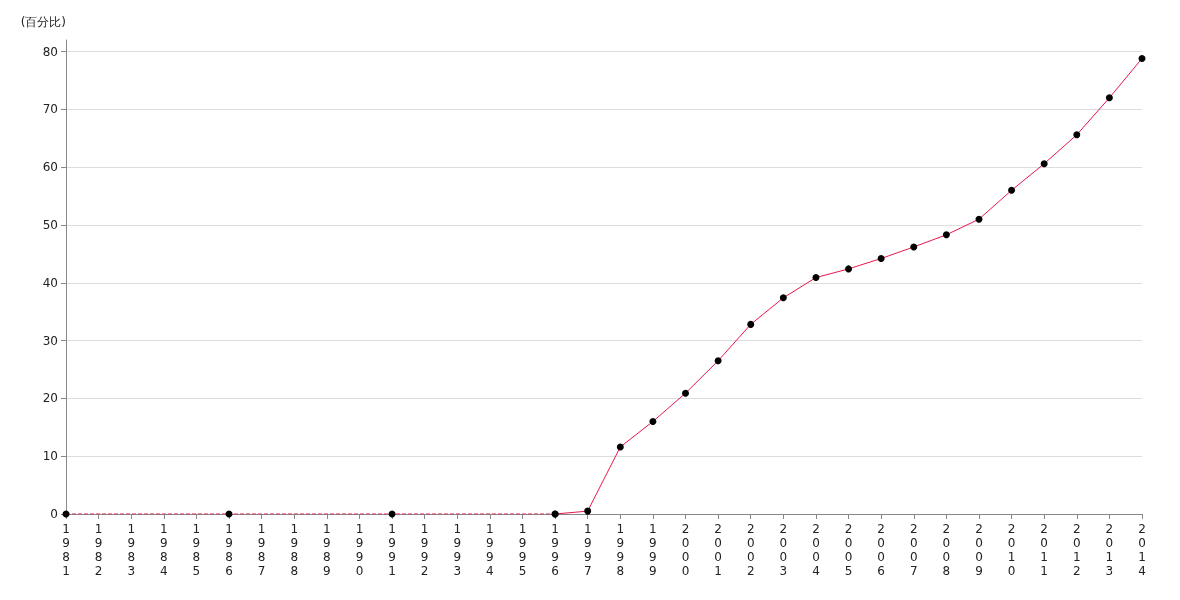 This screenshot has height=600, width=1180. What do you see at coordinates (913, 550) in the screenshot?
I see `x-tick-label: 2007` at bounding box center [913, 550].